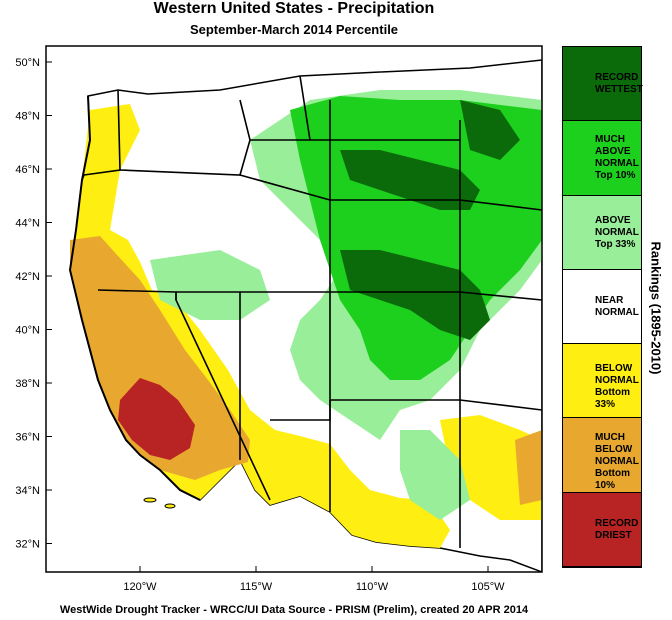 This screenshot has height=620, width=672. I want to click on legend-label: NEAR NORMAL, so click(617, 306).